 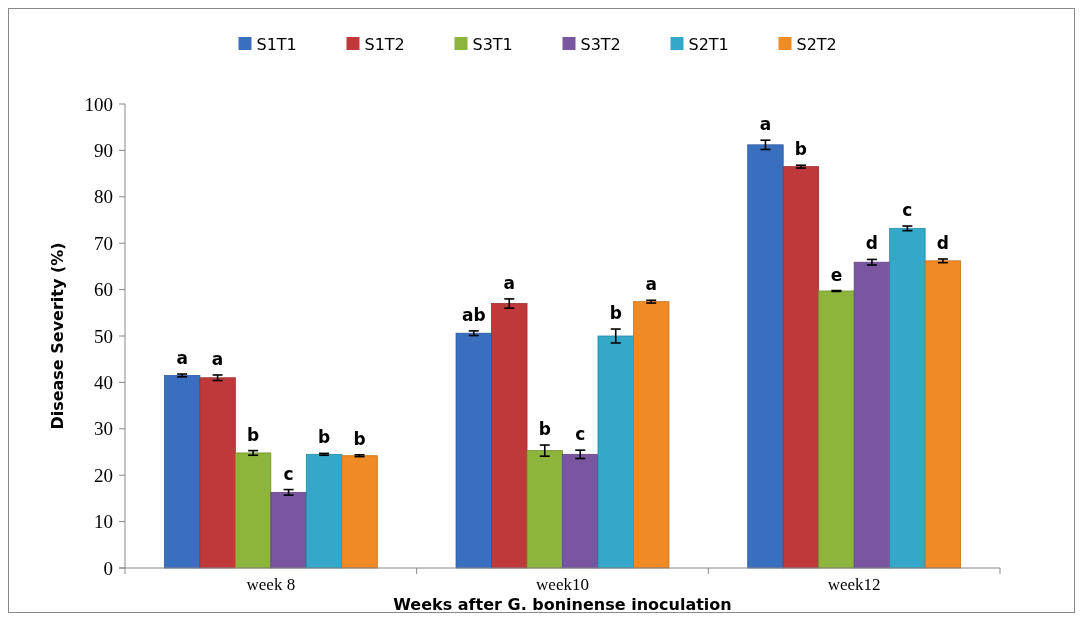 I want to click on x-tick-label: week10, so click(x=562, y=584).